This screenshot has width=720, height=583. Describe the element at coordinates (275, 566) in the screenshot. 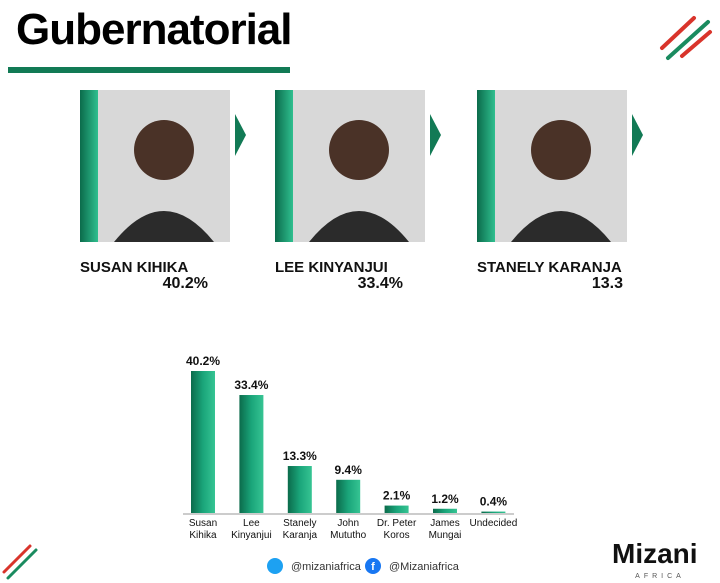

I see `twitter-icon` at that location.